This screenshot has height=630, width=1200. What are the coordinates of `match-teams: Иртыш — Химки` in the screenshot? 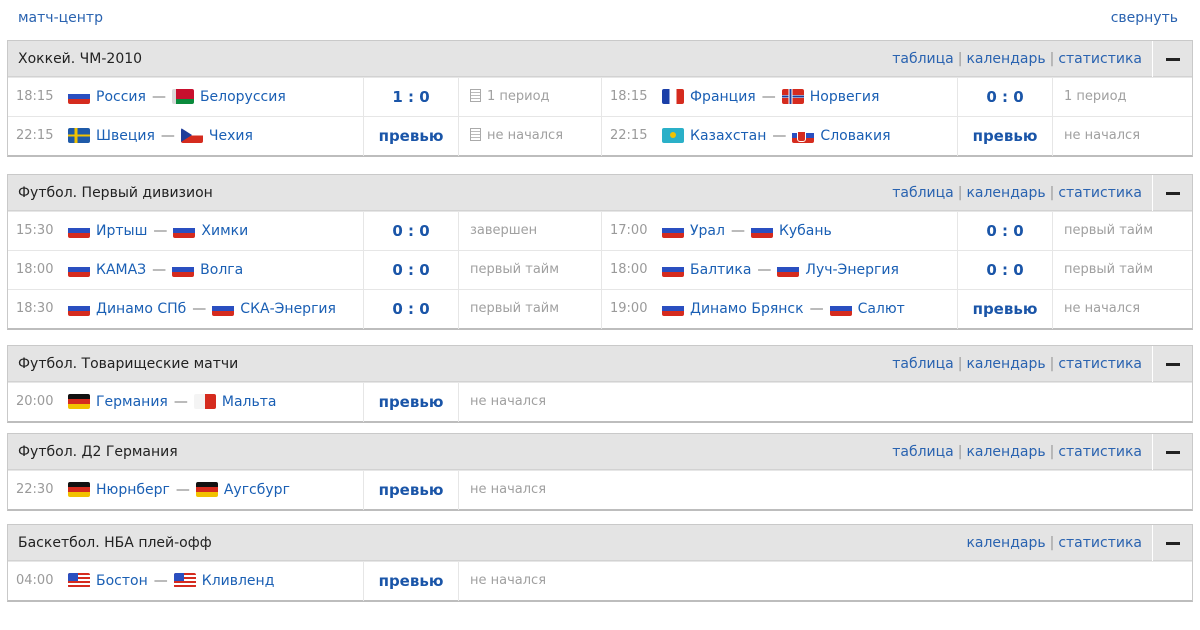 It's located at (158, 231).